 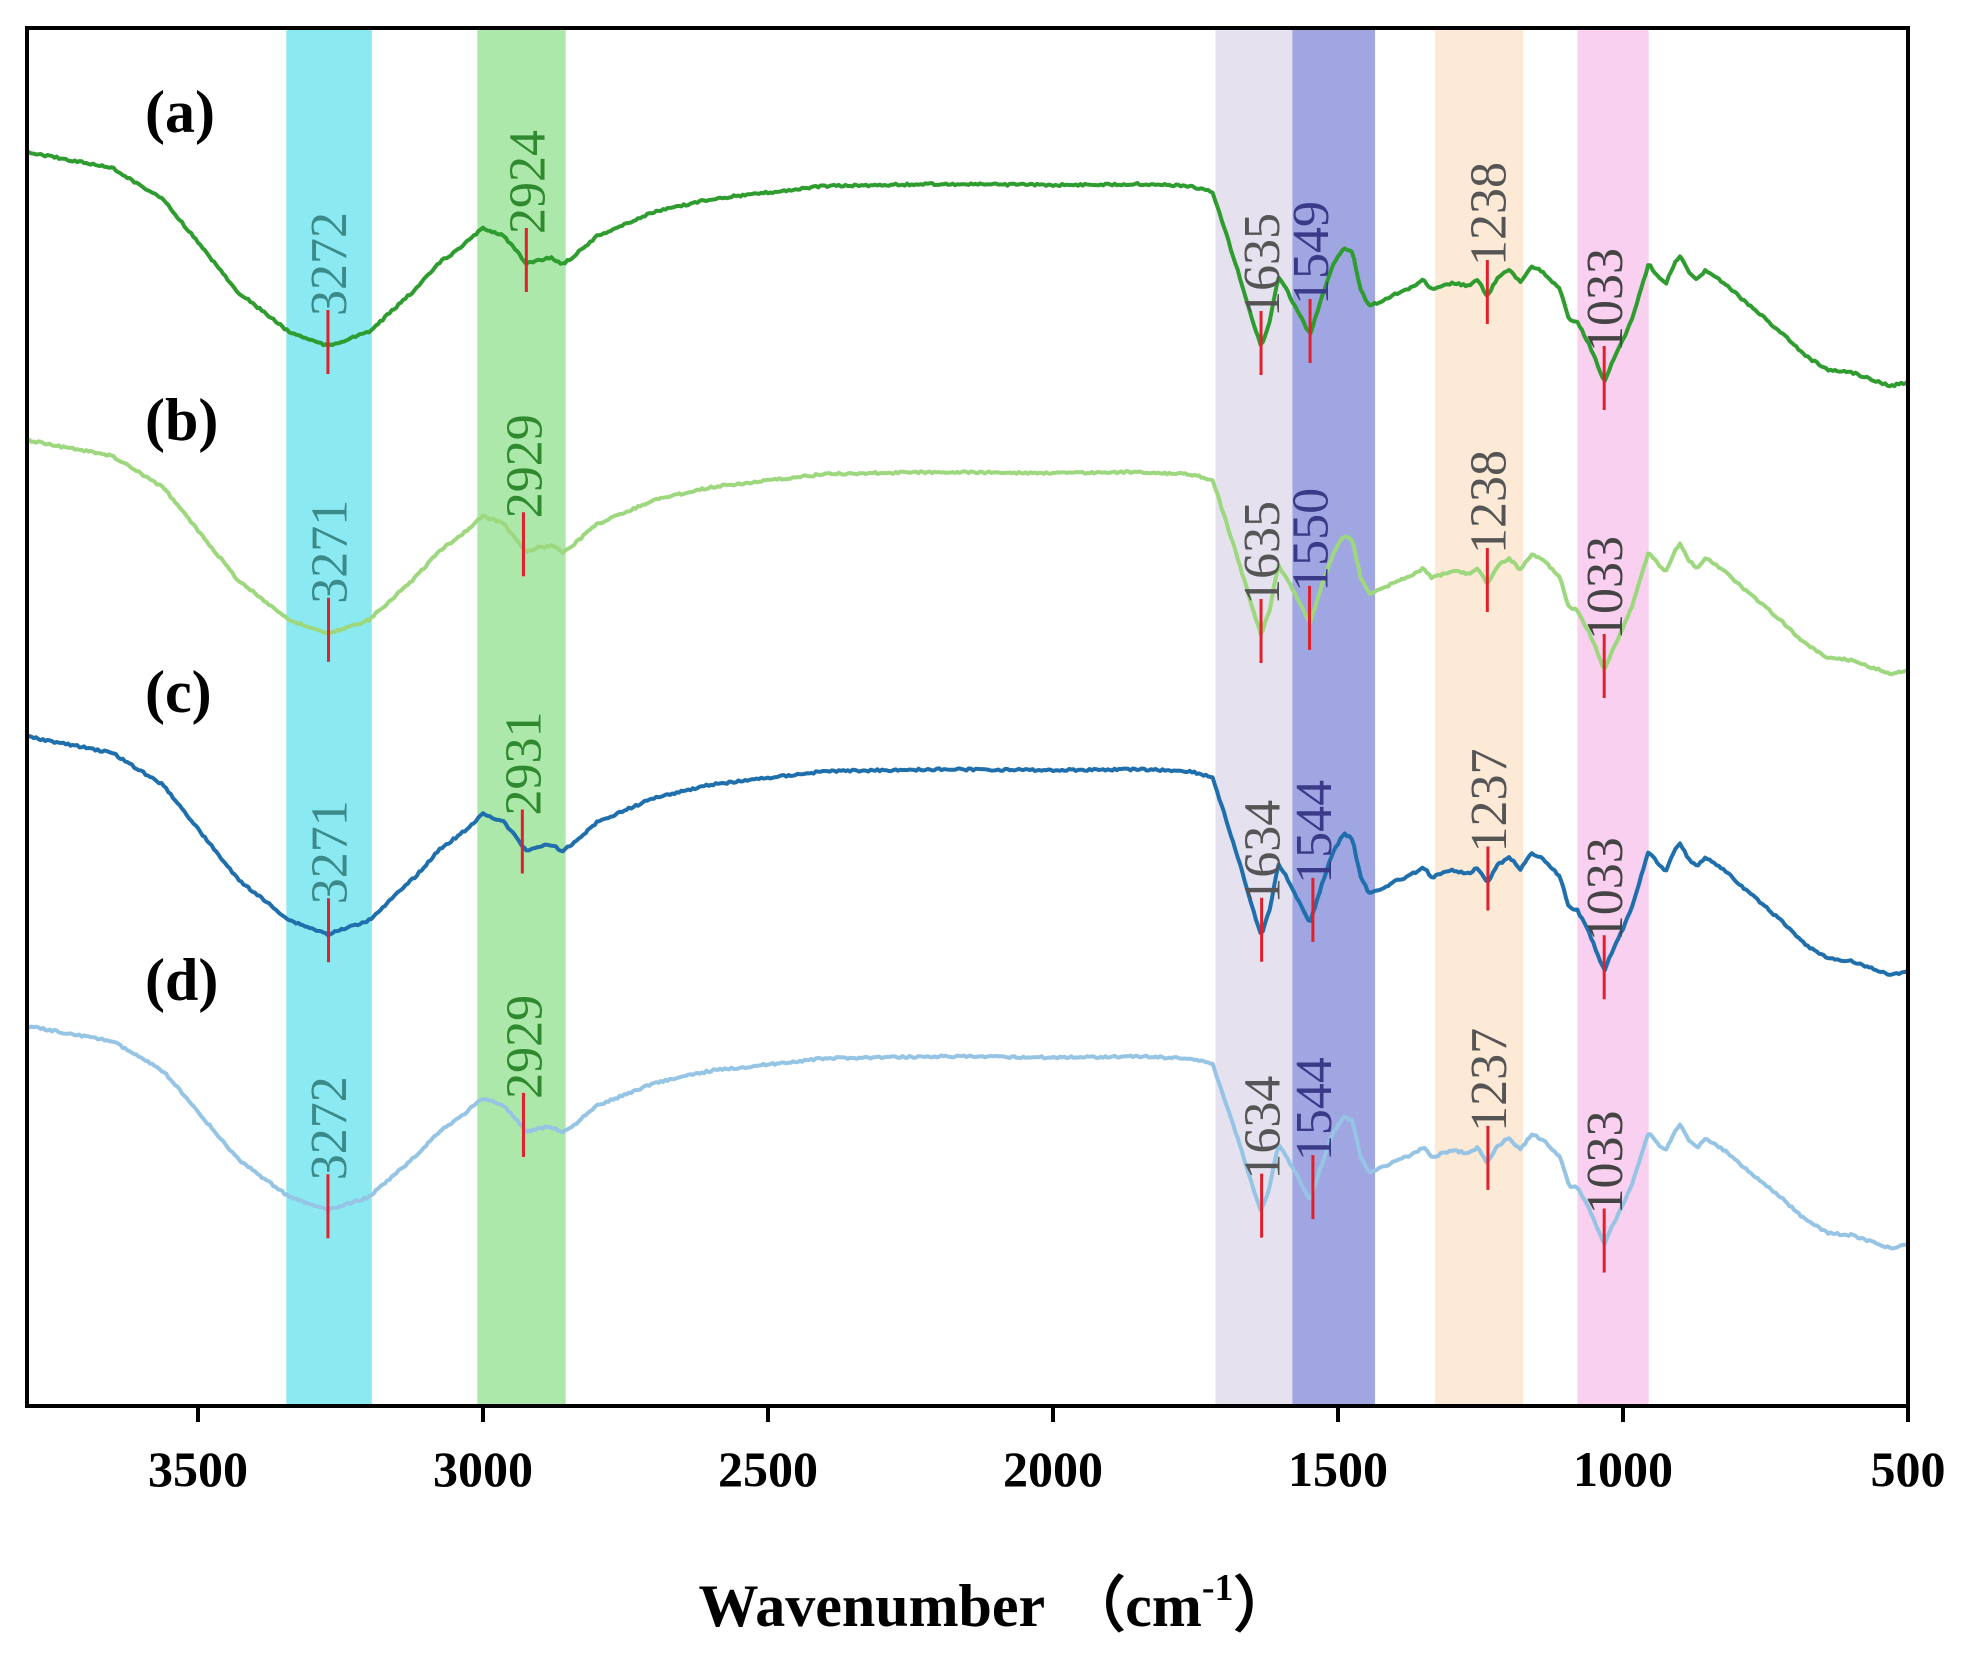 I want to click on series-3-curve, so click(x=967, y=1137).